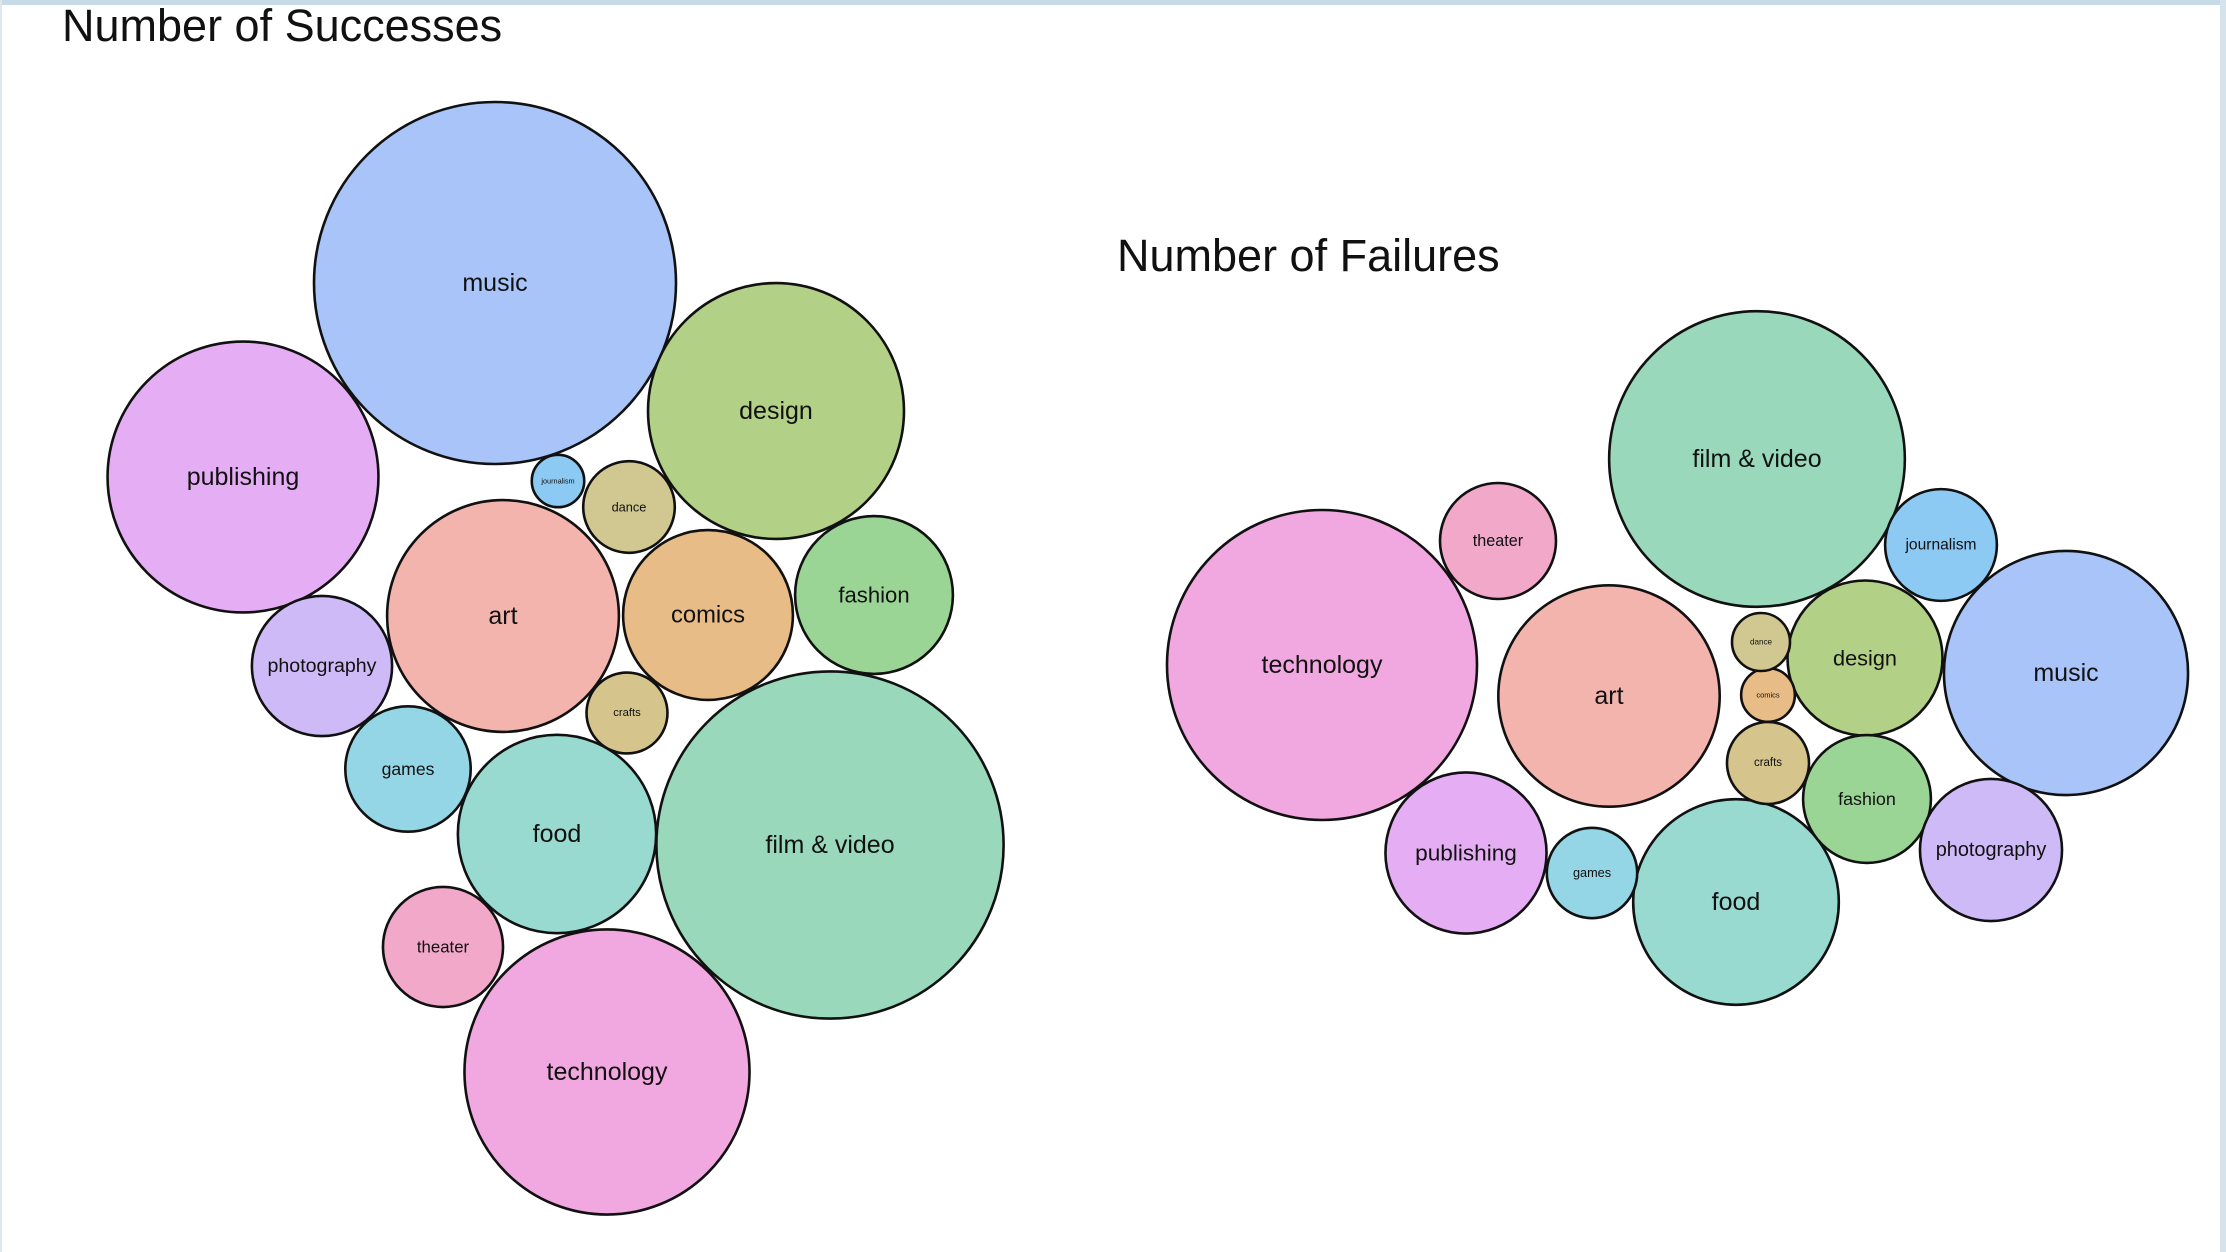 The image size is (2226, 1252). Describe the element at coordinates (1113, 2) in the screenshot. I see `window-top-border` at that location.